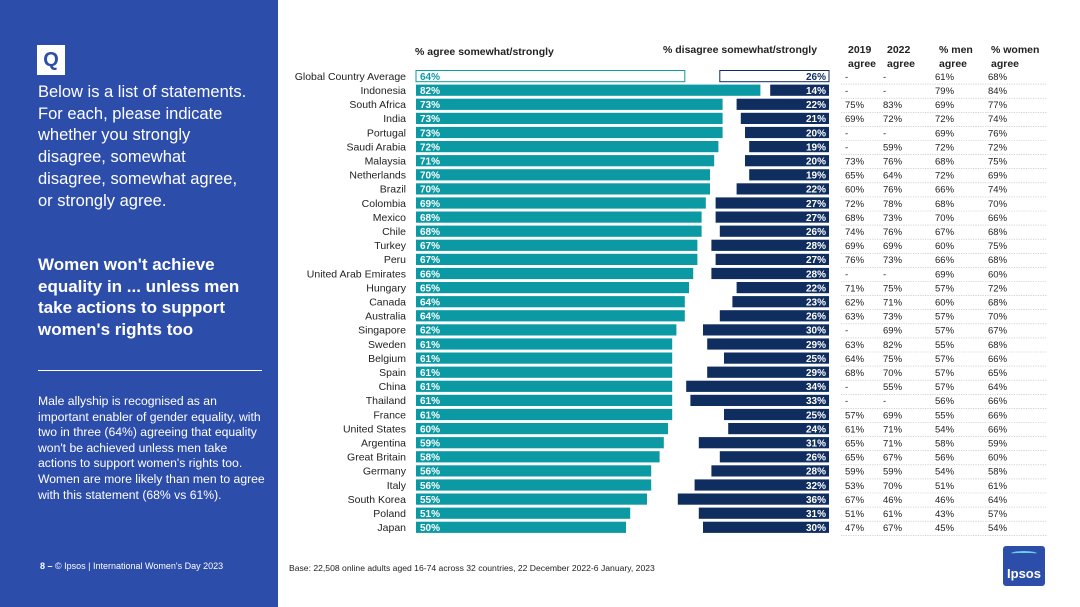 The height and width of the screenshot is (607, 1080). I want to click on table-cell-y2019: 75%, so click(855, 105).